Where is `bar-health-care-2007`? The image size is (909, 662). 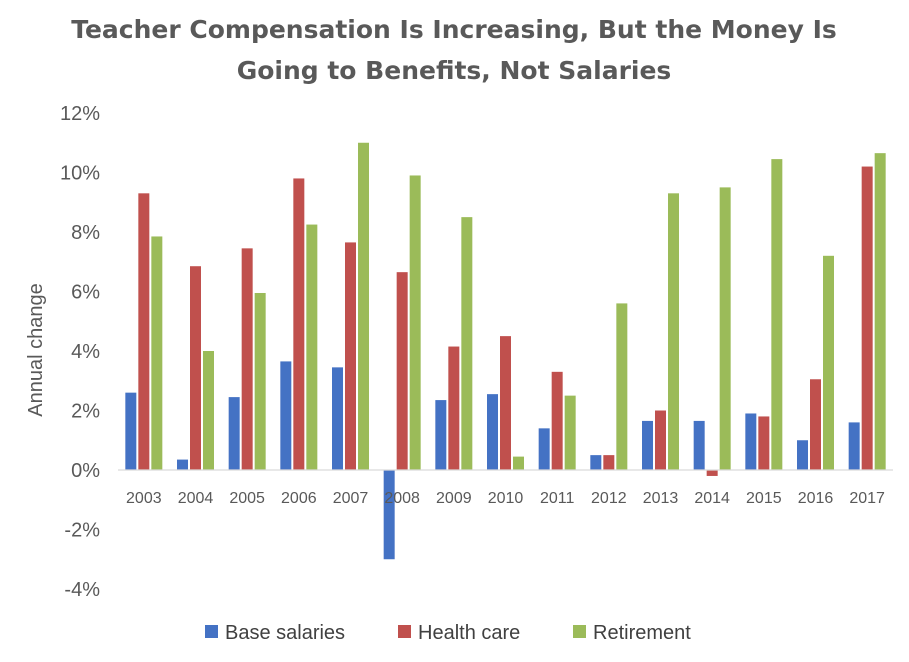
bar-health-care-2007 is located at coordinates (350, 356).